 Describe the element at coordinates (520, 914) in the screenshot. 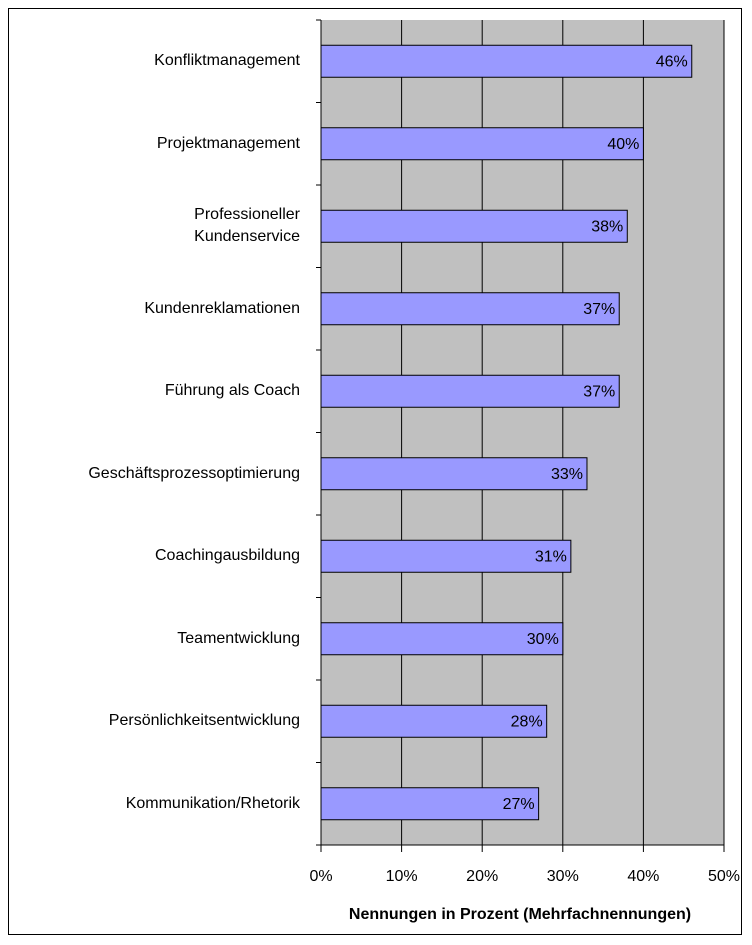

I see `x-axis-title: Nennungen in Prozent (Mehrfachnennungen)` at that location.